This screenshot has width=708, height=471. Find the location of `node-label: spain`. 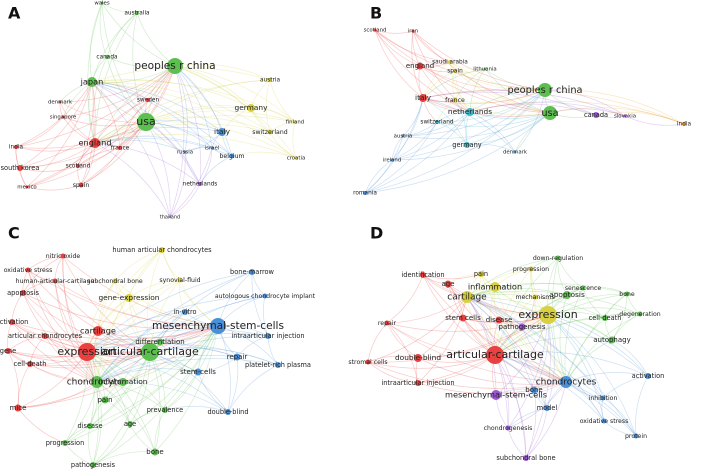

node-label: spain is located at coordinates (81, 185).